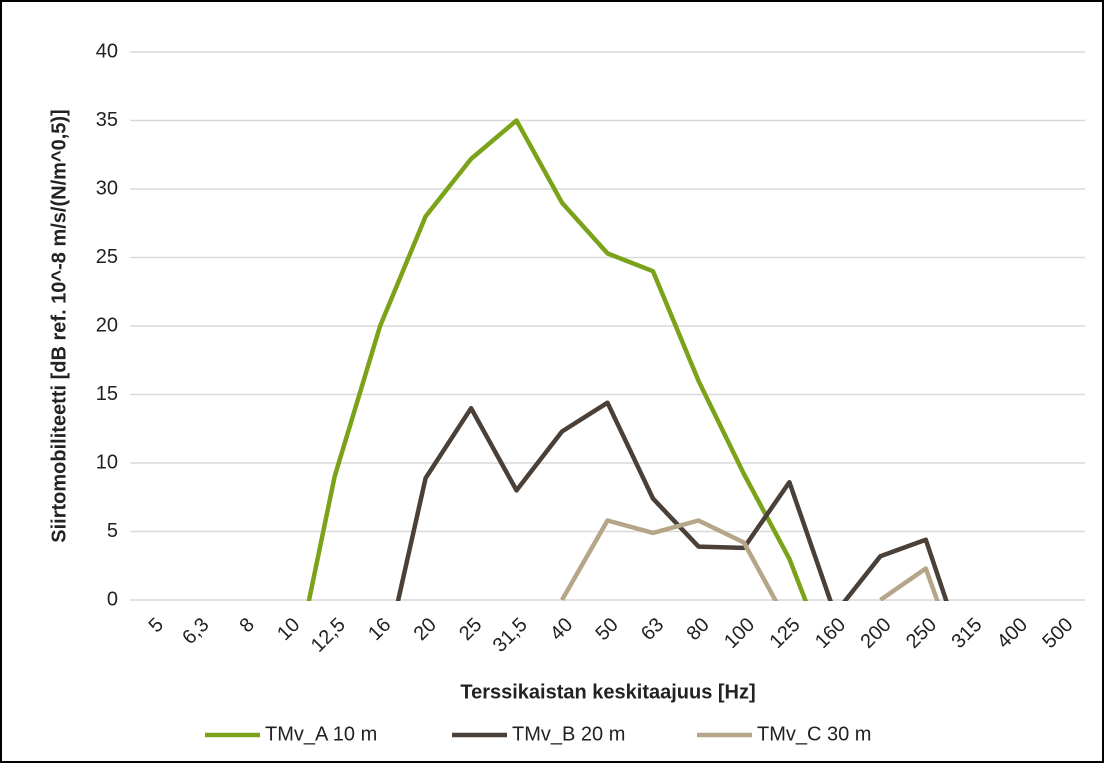 The height and width of the screenshot is (763, 1104). Describe the element at coordinates (107, 325) in the screenshot. I see `y-tick-label: 20` at that location.